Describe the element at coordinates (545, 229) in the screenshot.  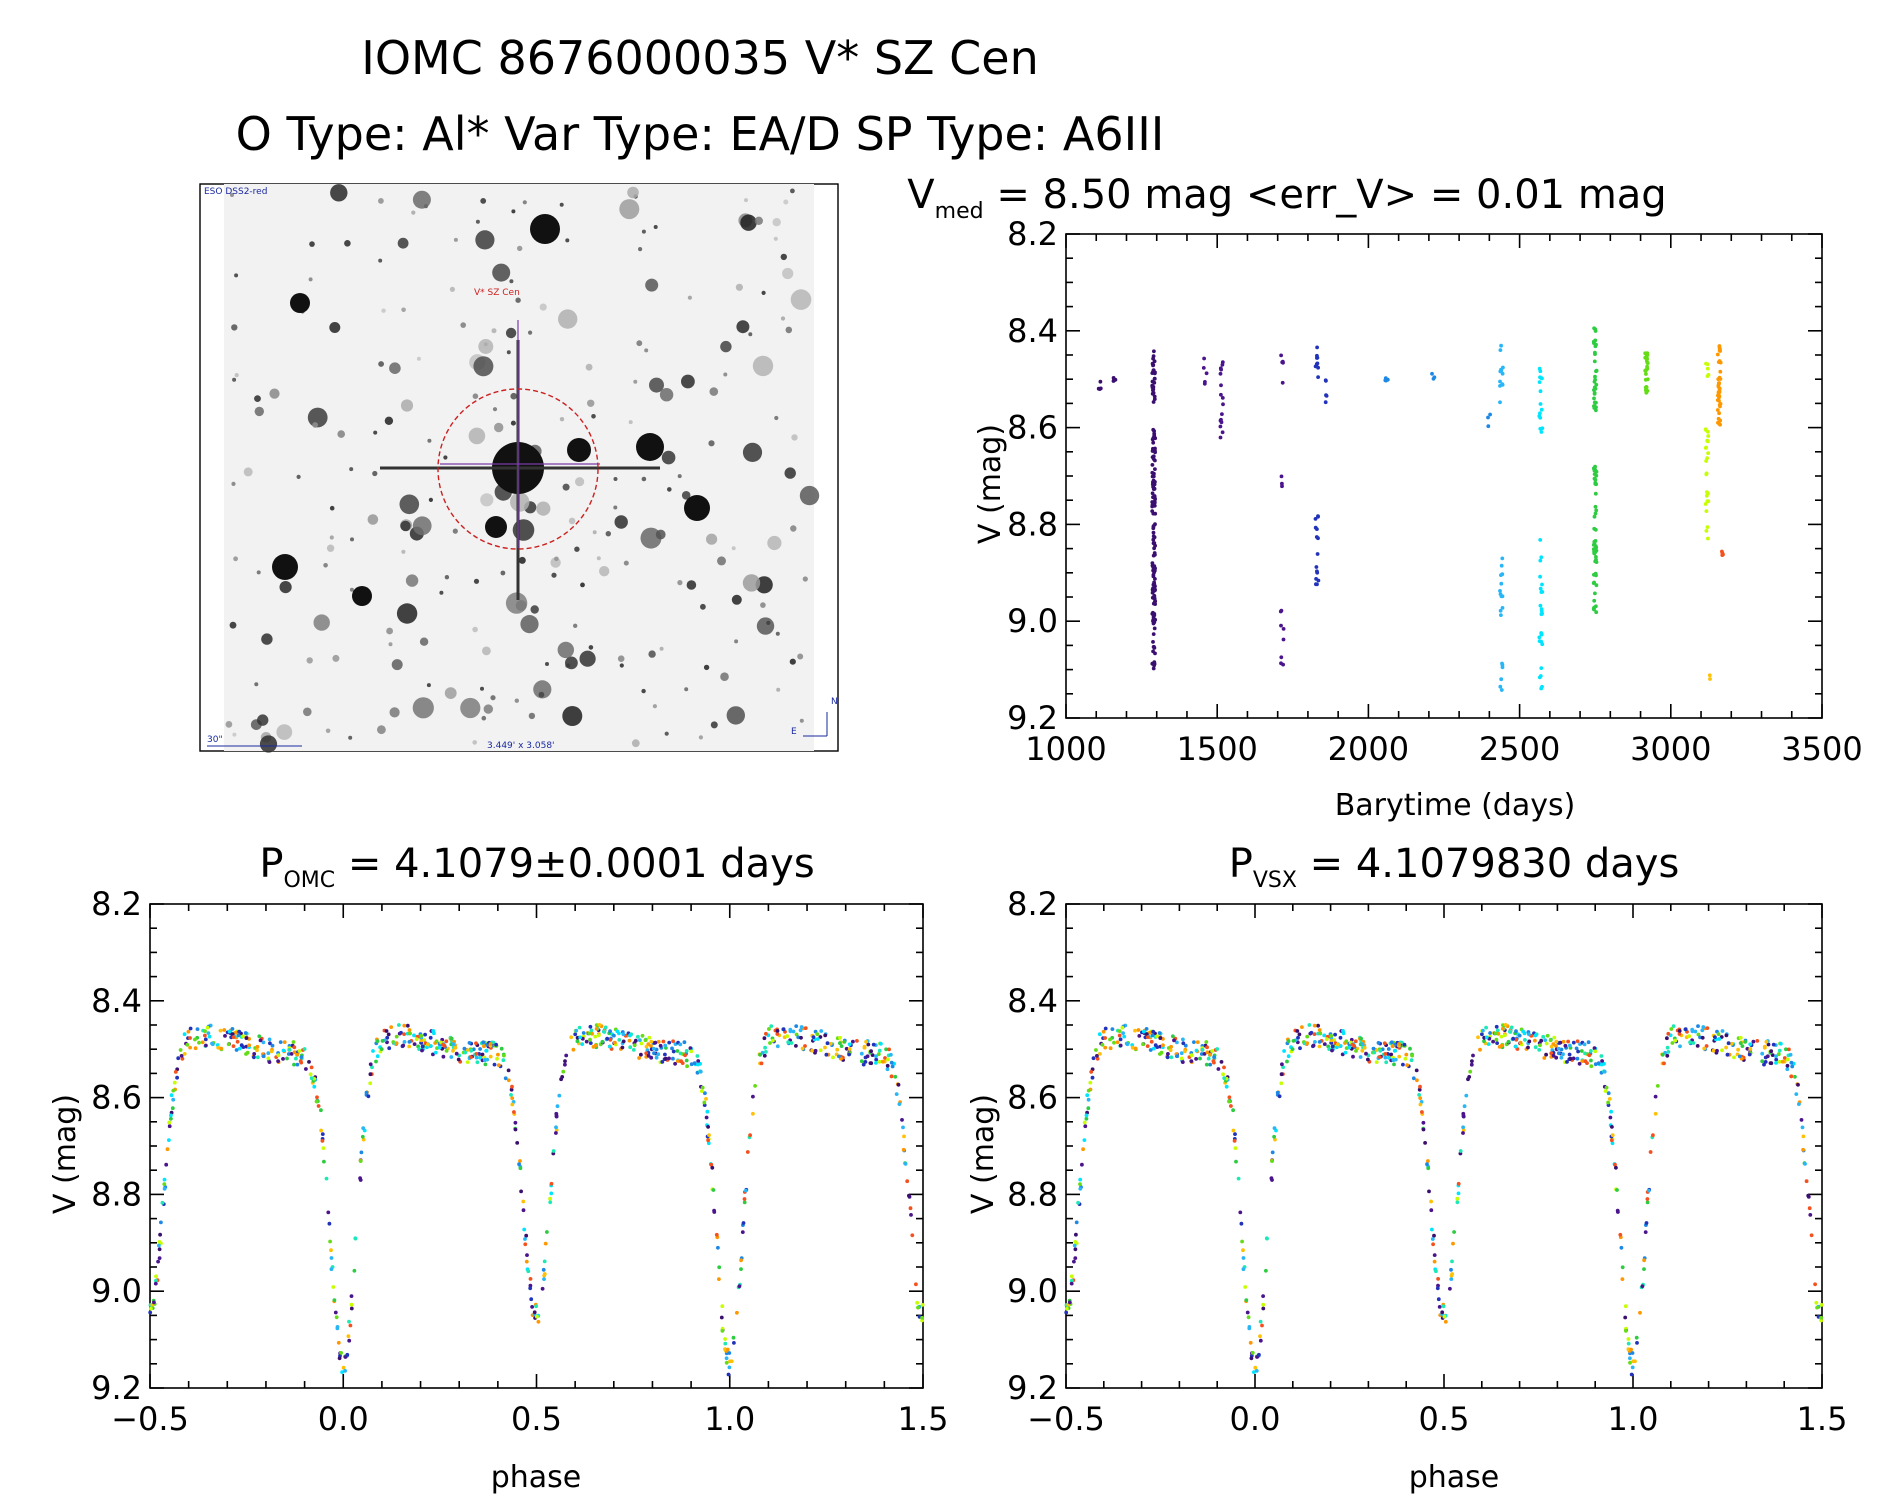
I see `finder-bright-star` at that location.